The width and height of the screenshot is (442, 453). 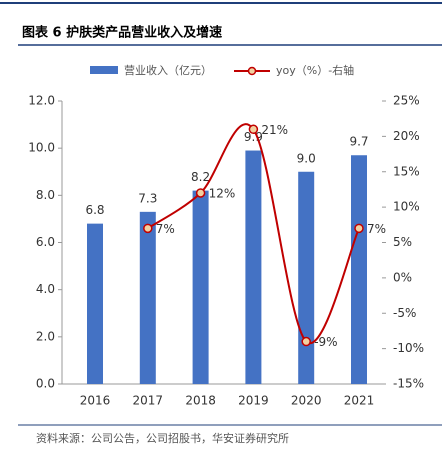 I want to click on bar-label: 9.7, so click(x=358, y=142).